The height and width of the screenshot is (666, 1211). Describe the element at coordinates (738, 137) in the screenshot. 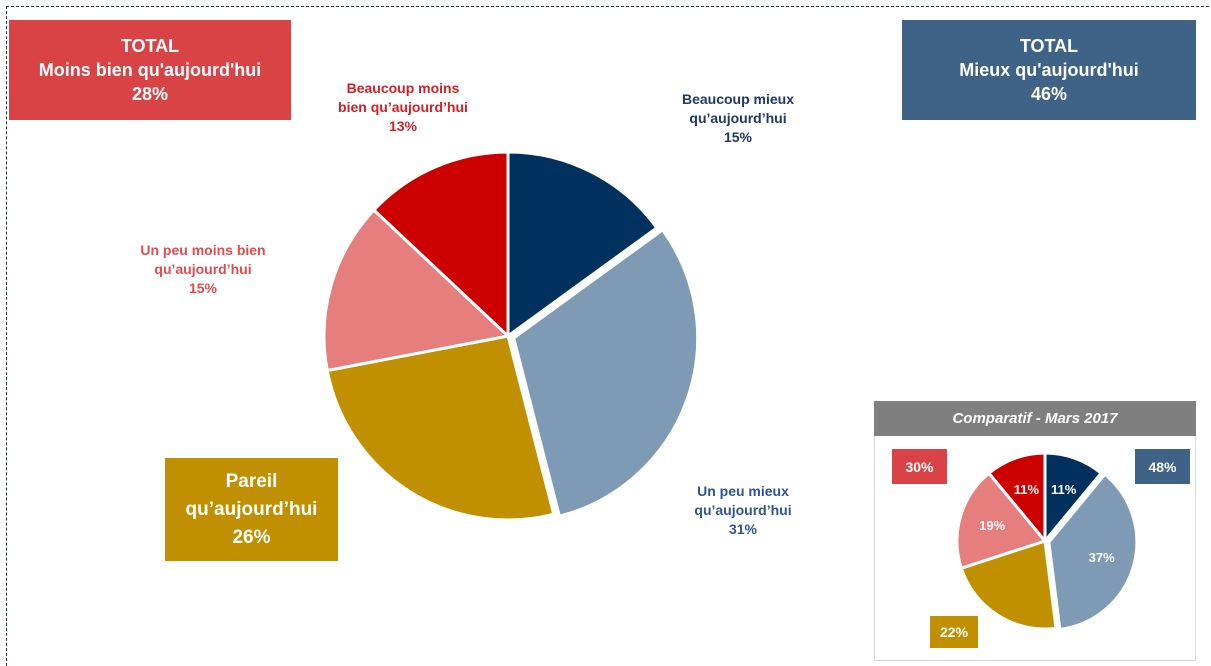

I see `label-beaucoup-mieux-value: 15%` at that location.